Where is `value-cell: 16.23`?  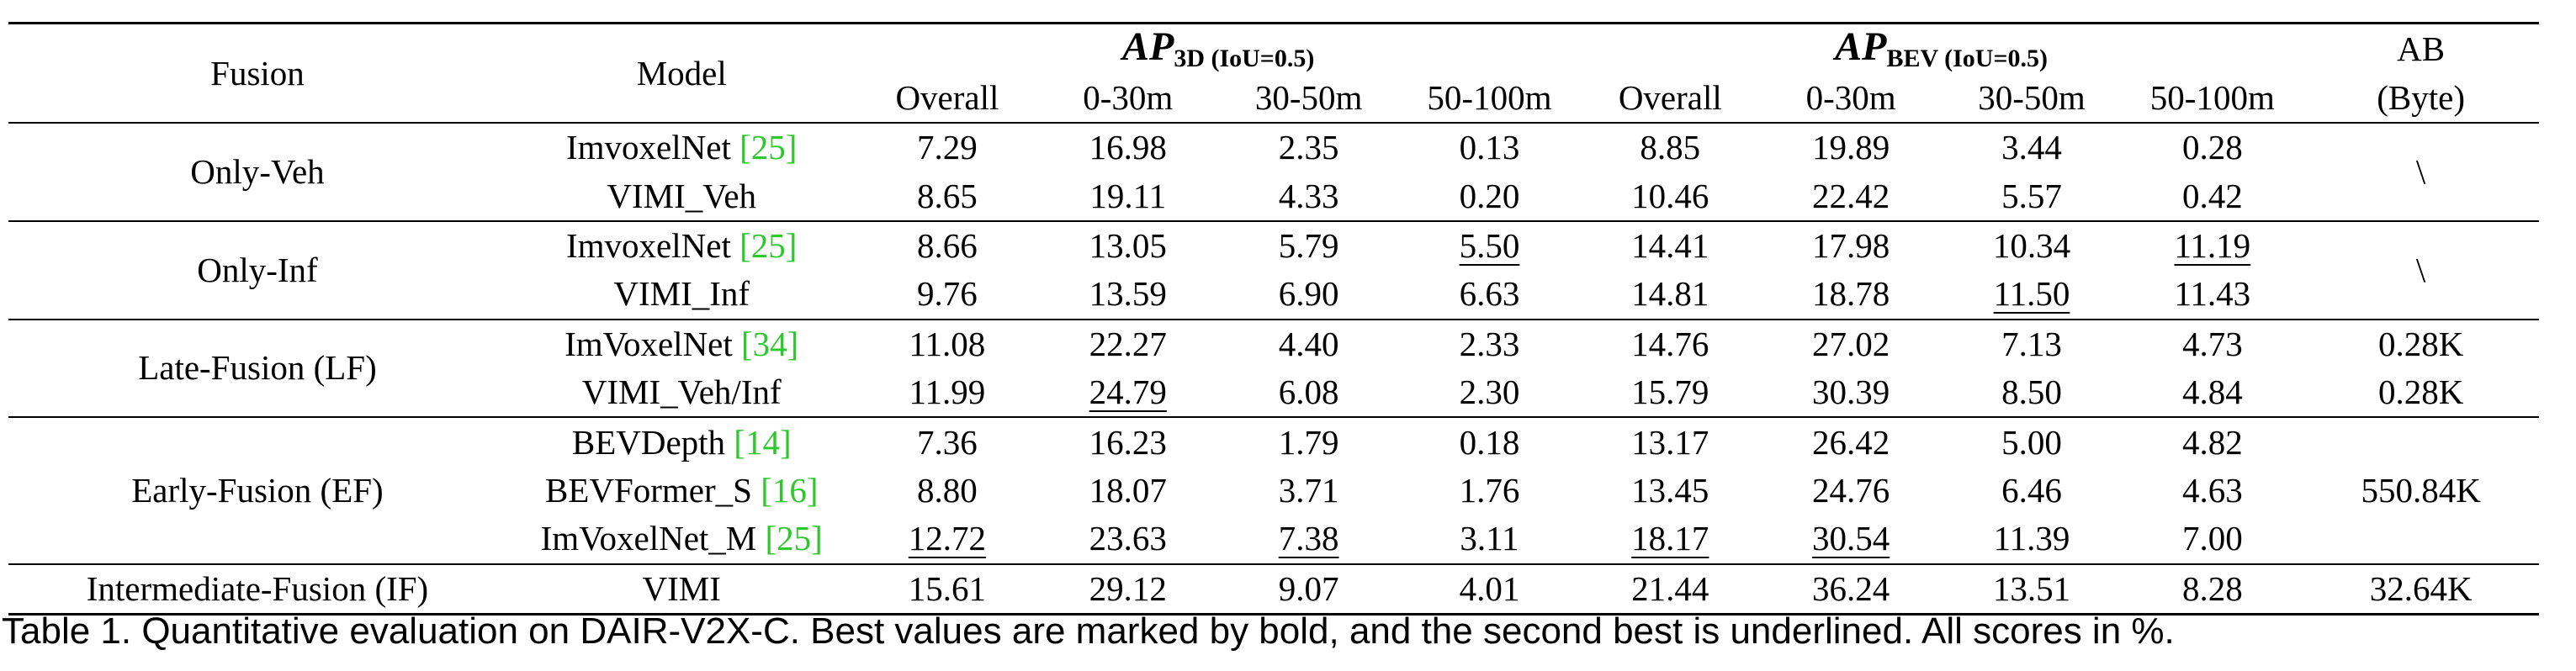
value-cell: 16.23 is located at coordinates (1128, 442).